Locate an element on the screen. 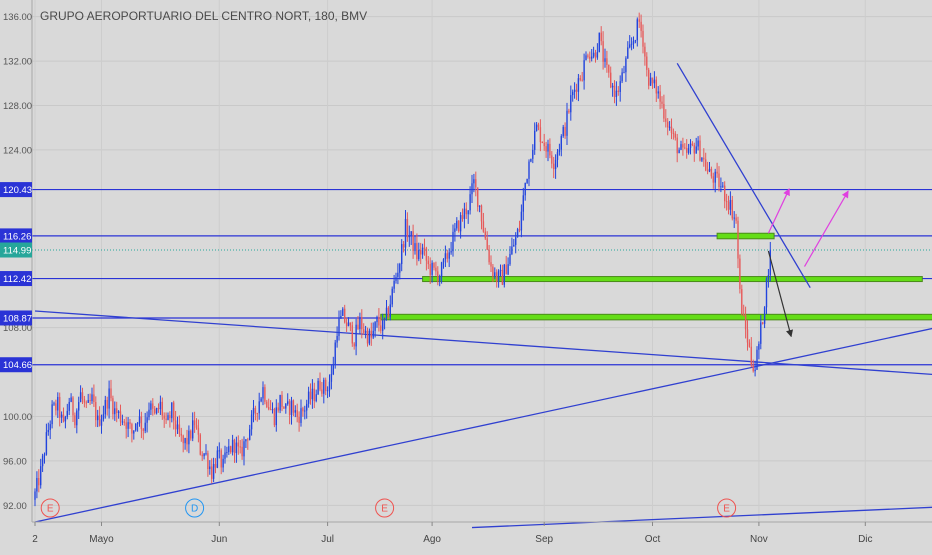 The height and width of the screenshot is (555, 932). x-tick-label-2: Jun is located at coordinates (219, 539).